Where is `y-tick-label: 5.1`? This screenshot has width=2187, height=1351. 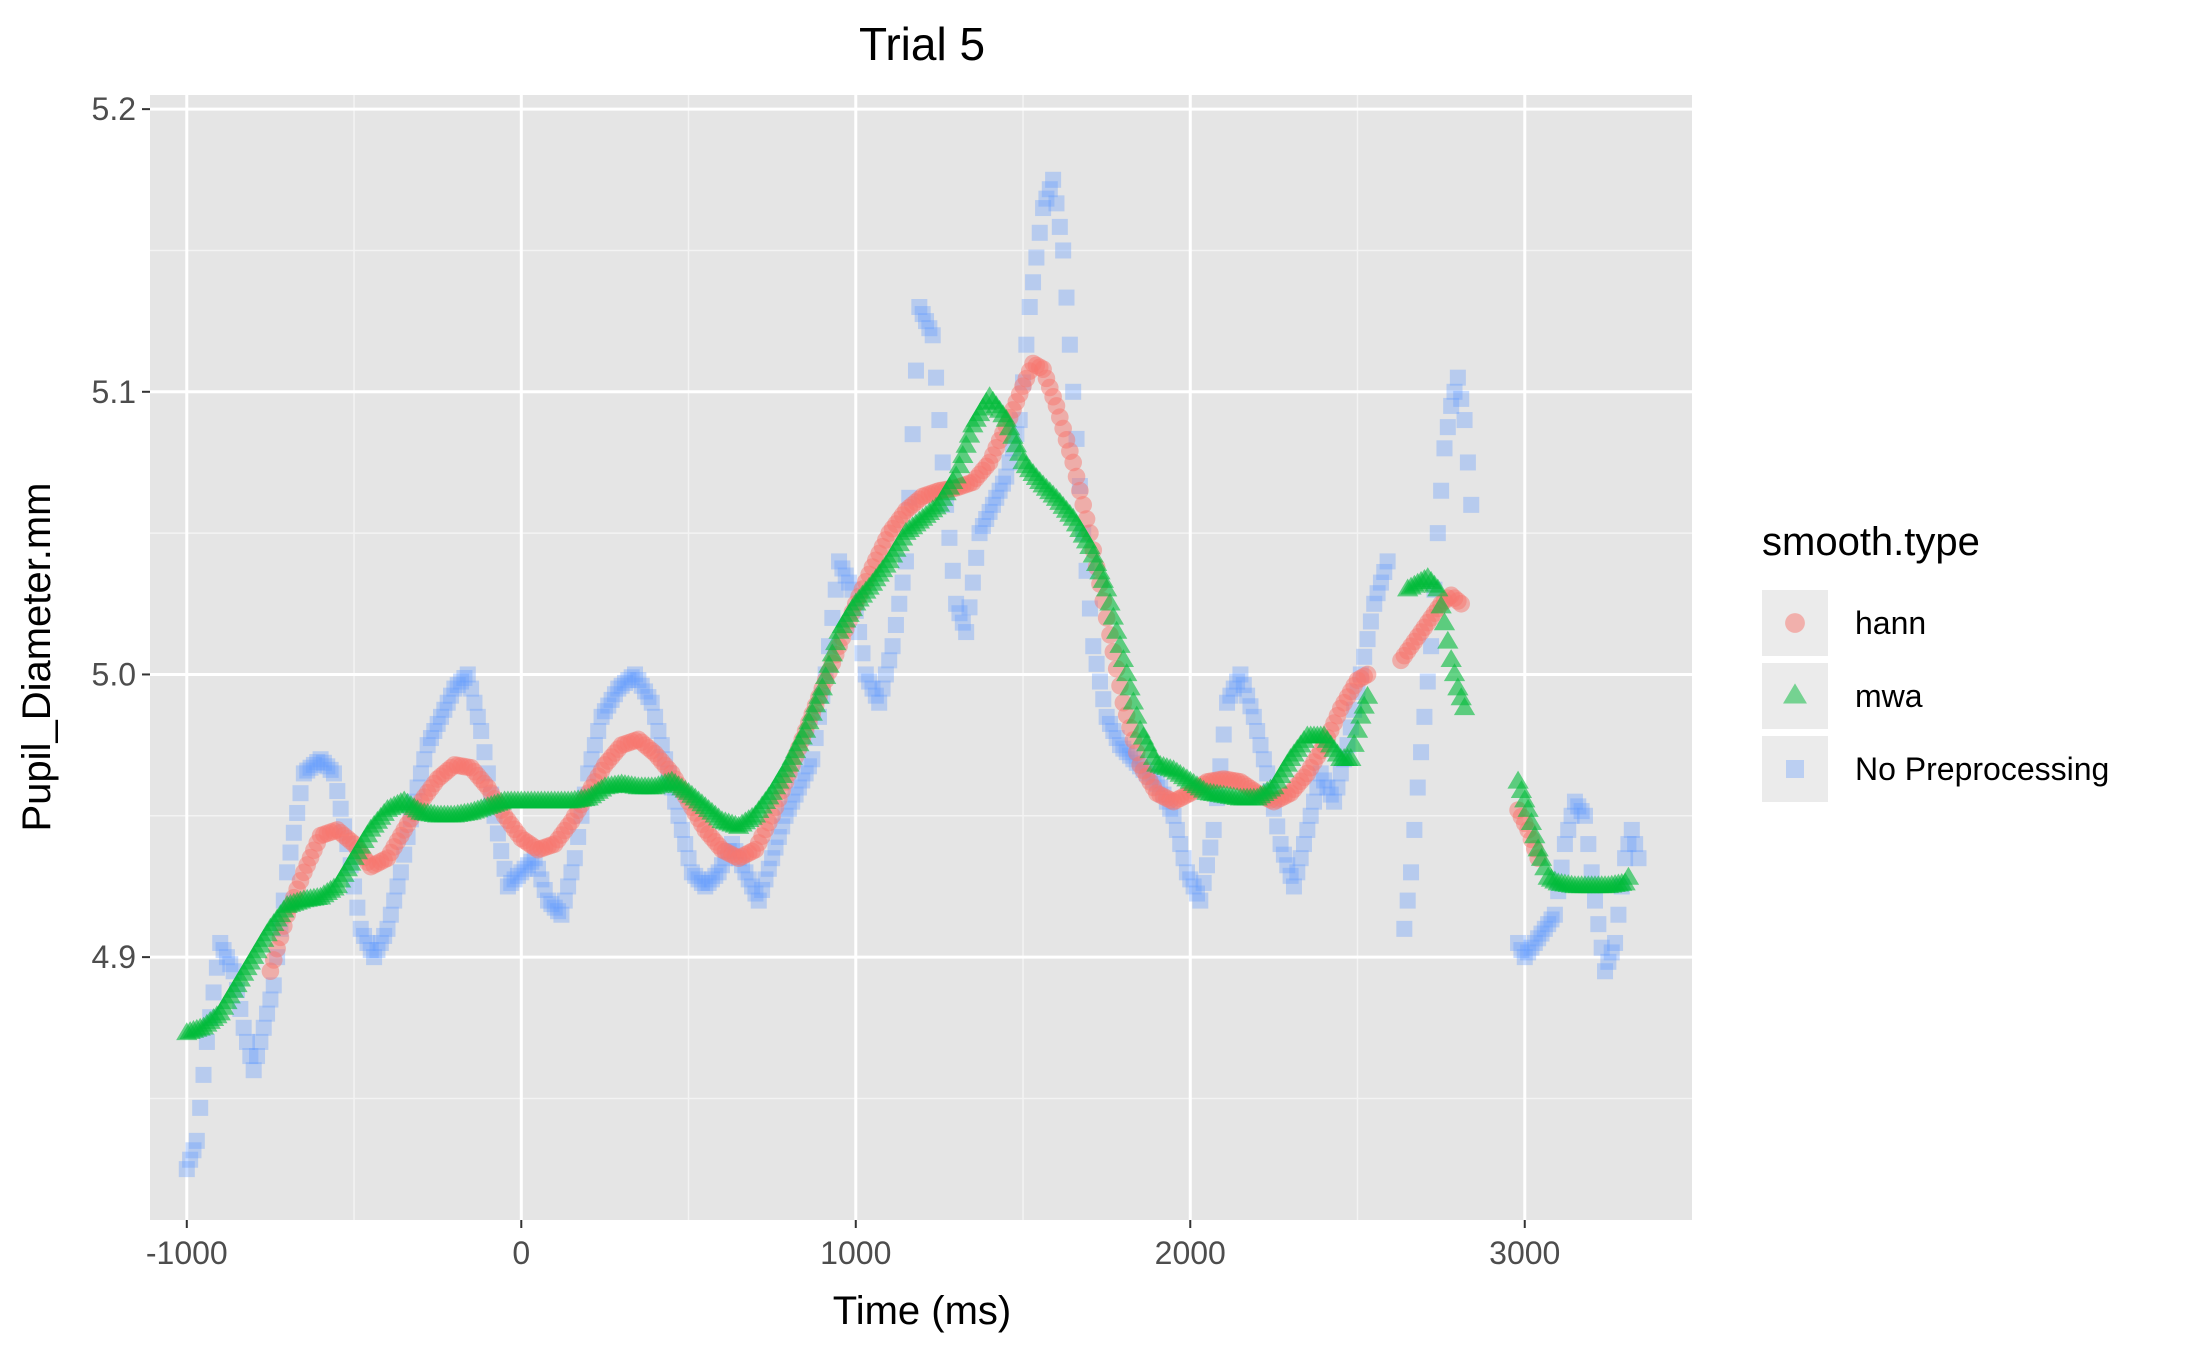 y-tick-label: 5.1 is located at coordinates (114, 392).